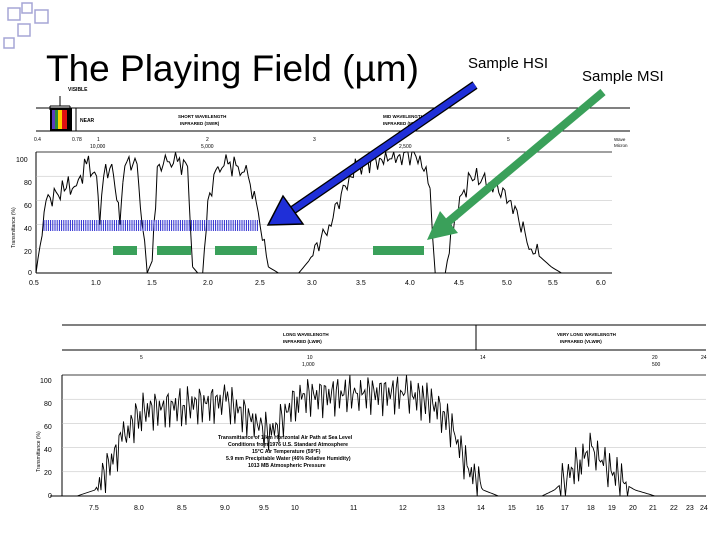 This screenshot has width=720, height=545. Describe the element at coordinates (507, 283) in the screenshot. I see `x-tick: 5.0` at that location.